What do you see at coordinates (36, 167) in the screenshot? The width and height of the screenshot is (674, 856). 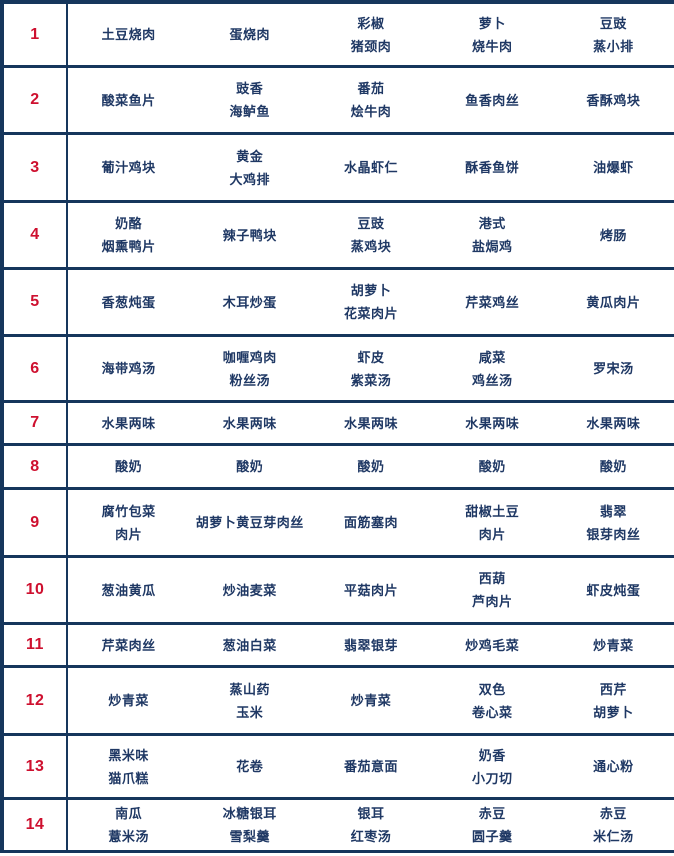 I see `row-number: 3` at bounding box center [36, 167].